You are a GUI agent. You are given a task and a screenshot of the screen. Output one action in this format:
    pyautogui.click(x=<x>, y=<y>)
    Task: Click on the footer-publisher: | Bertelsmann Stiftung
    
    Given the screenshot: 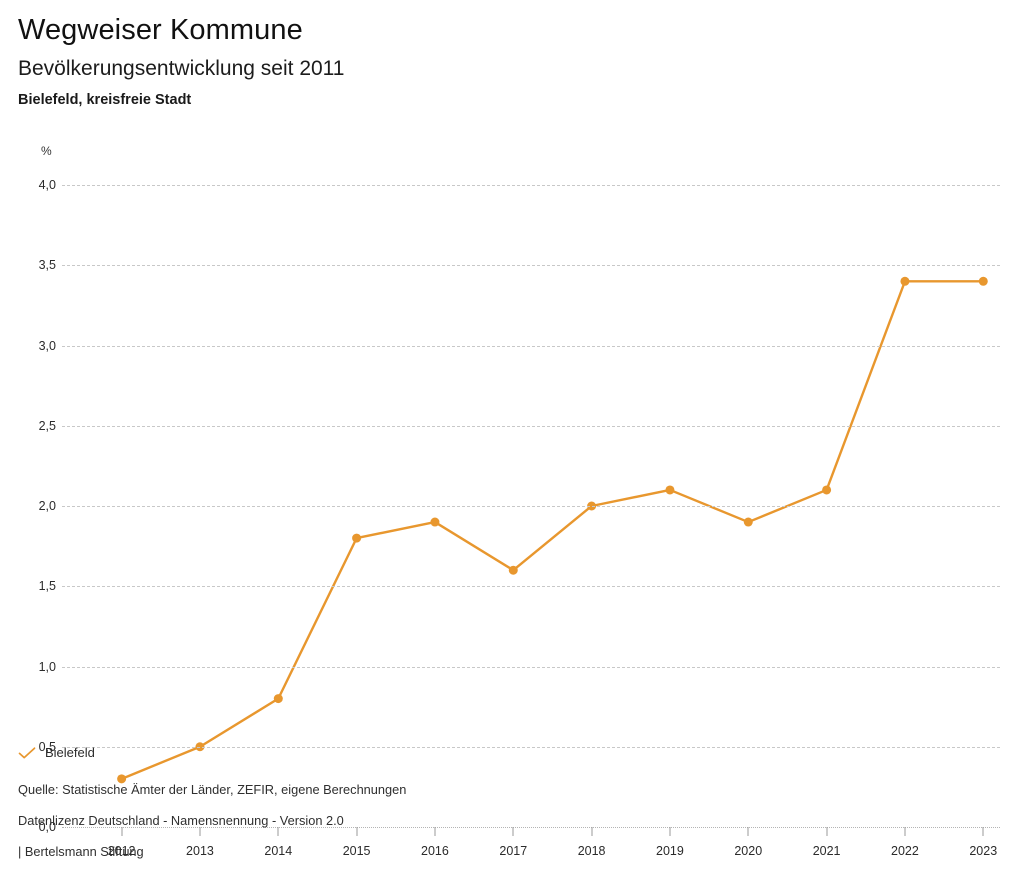 What is the action you would take?
    pyautogui.click(x=81, y=851)
    